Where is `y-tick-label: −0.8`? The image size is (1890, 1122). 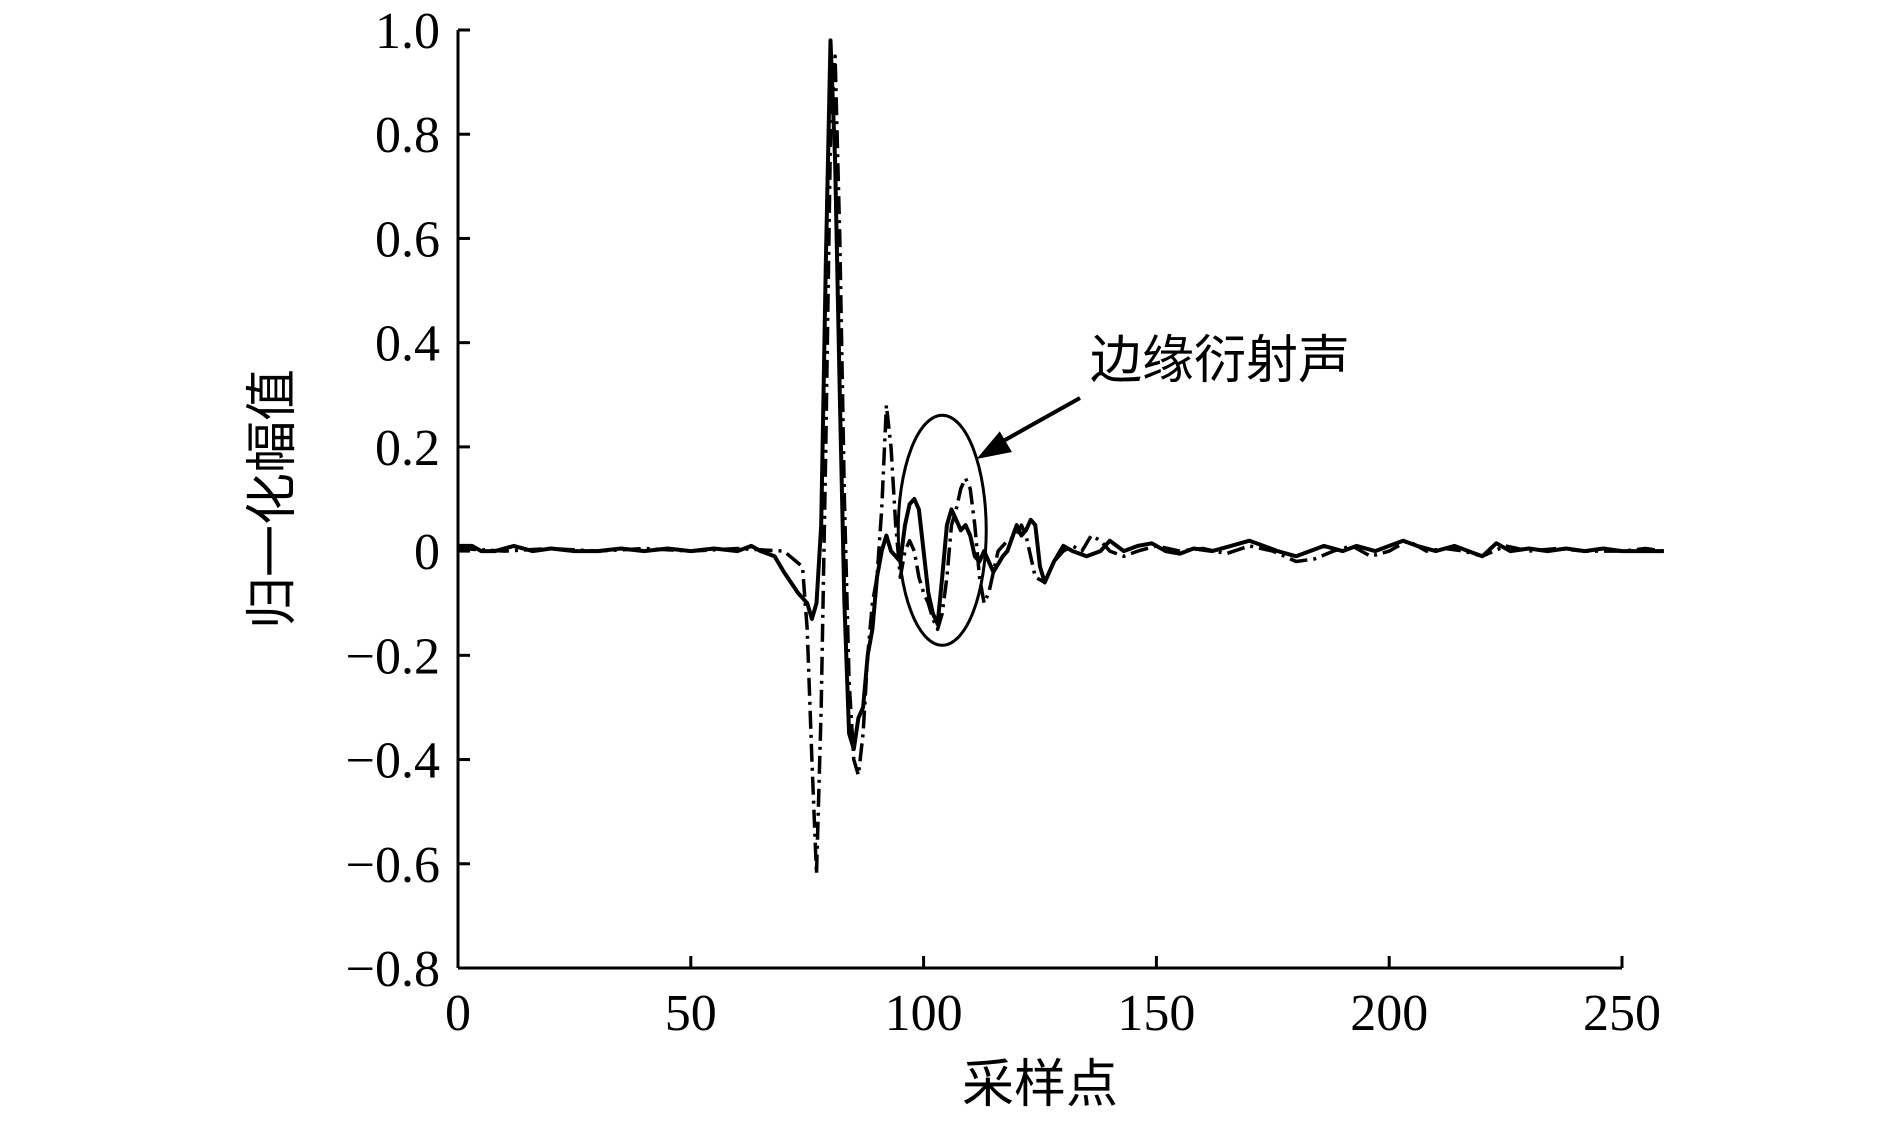 y-tick-label: −0.8 is located at coordinates (393, 969).